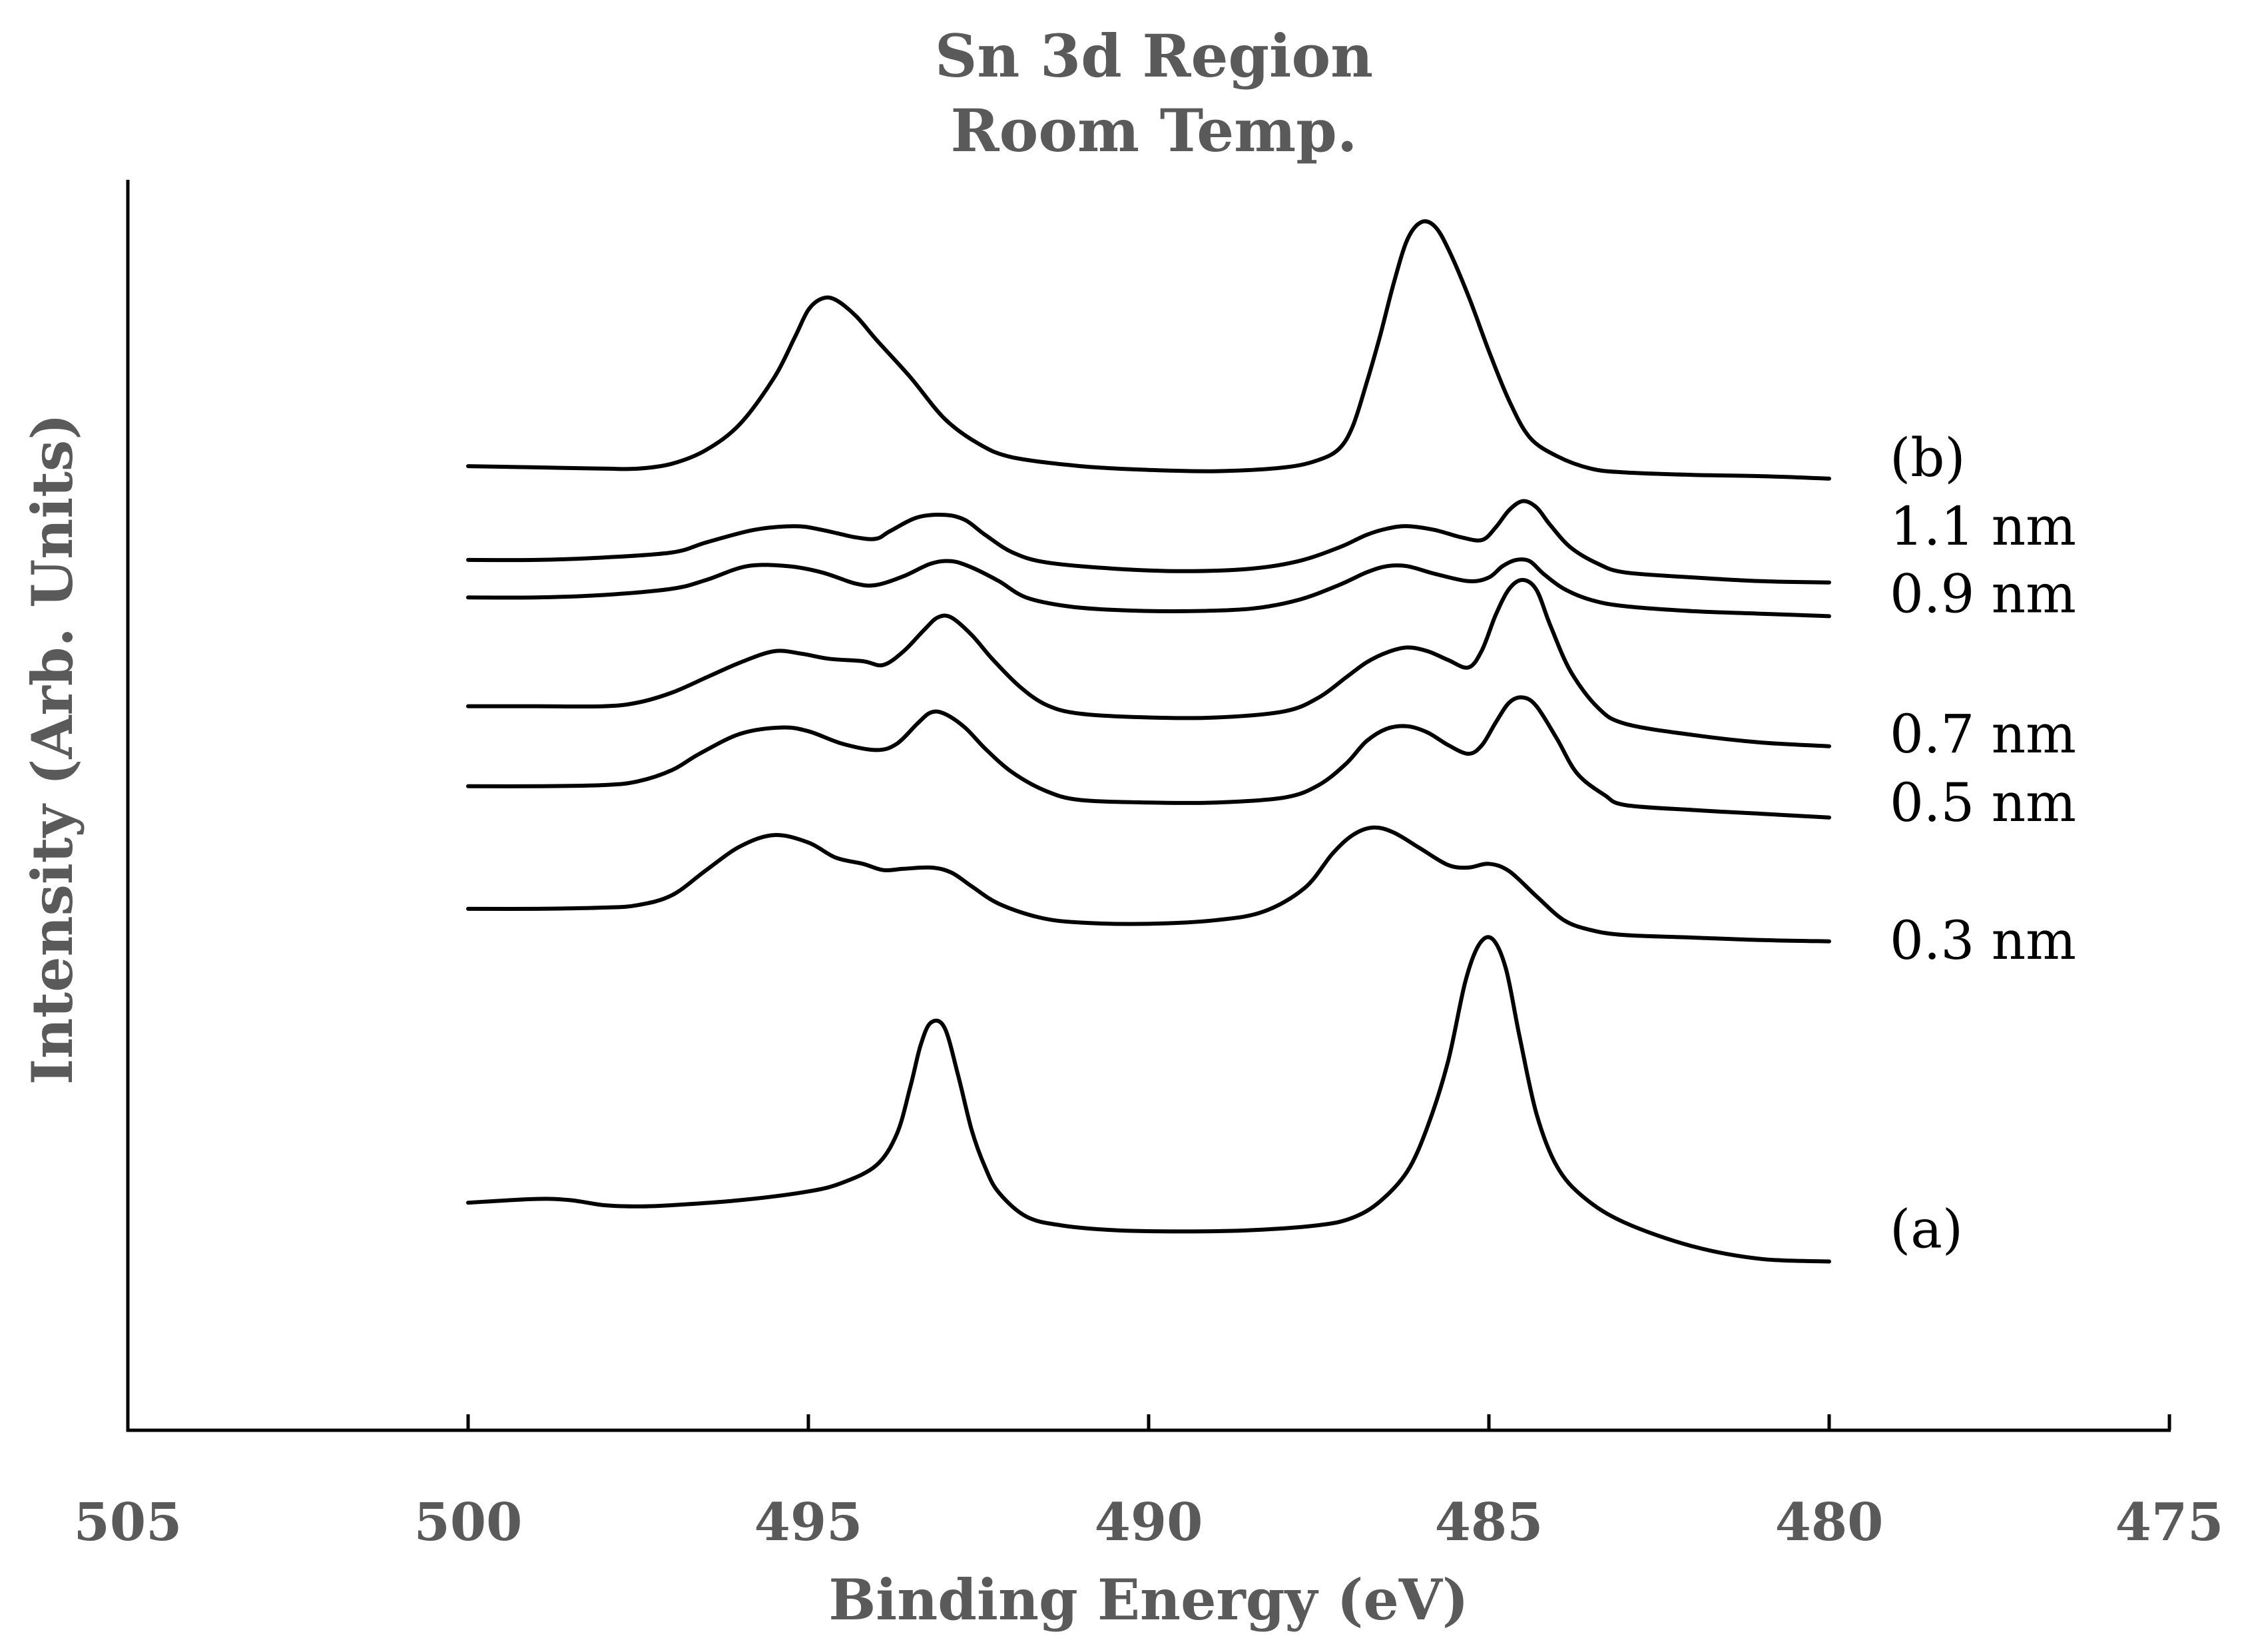 The image size is (2242, 1652). I want to click on x-tick-label: 490, so click(1149, 1522).